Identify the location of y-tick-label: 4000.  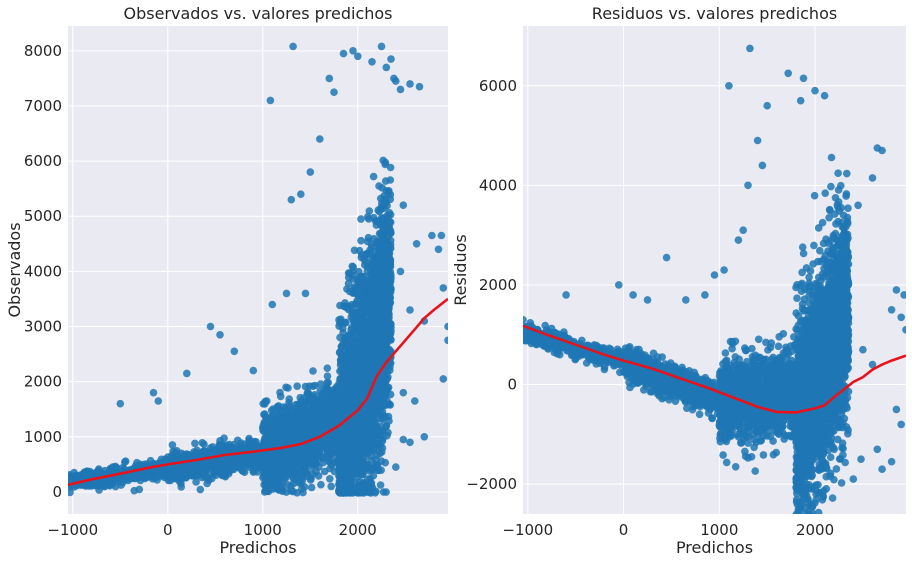
(43, 271).